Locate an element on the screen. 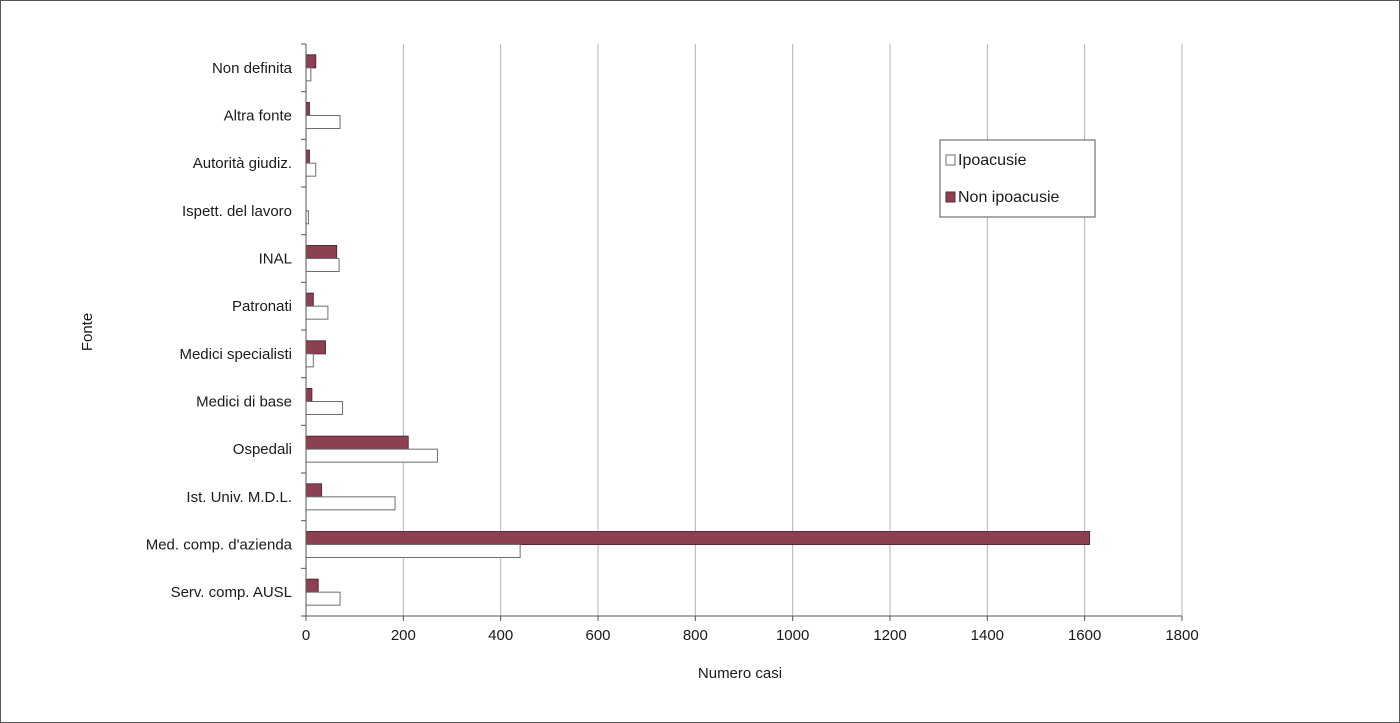 Image resolution: width=1400 pixels, height=723 pixels. legend: Ipoacusie Non ipoacusie is located at coordinates (1017, 178).